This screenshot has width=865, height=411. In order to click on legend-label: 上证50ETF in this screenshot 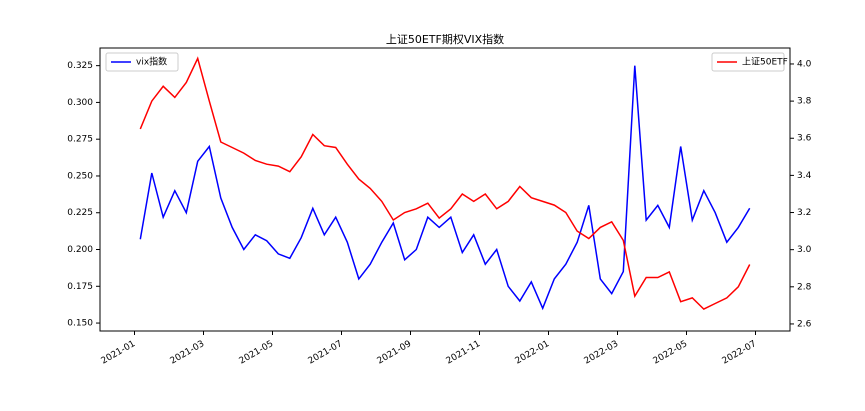, I will do `click(765, 62)`.